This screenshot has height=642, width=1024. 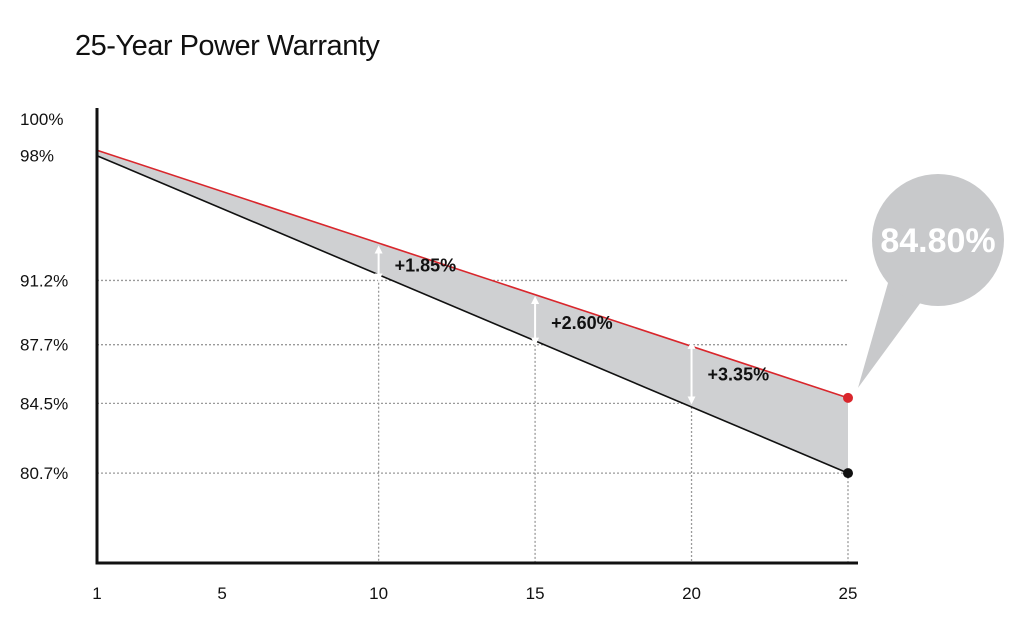 I want to click on x-tick-label: 1, so click(x=96, y=593).